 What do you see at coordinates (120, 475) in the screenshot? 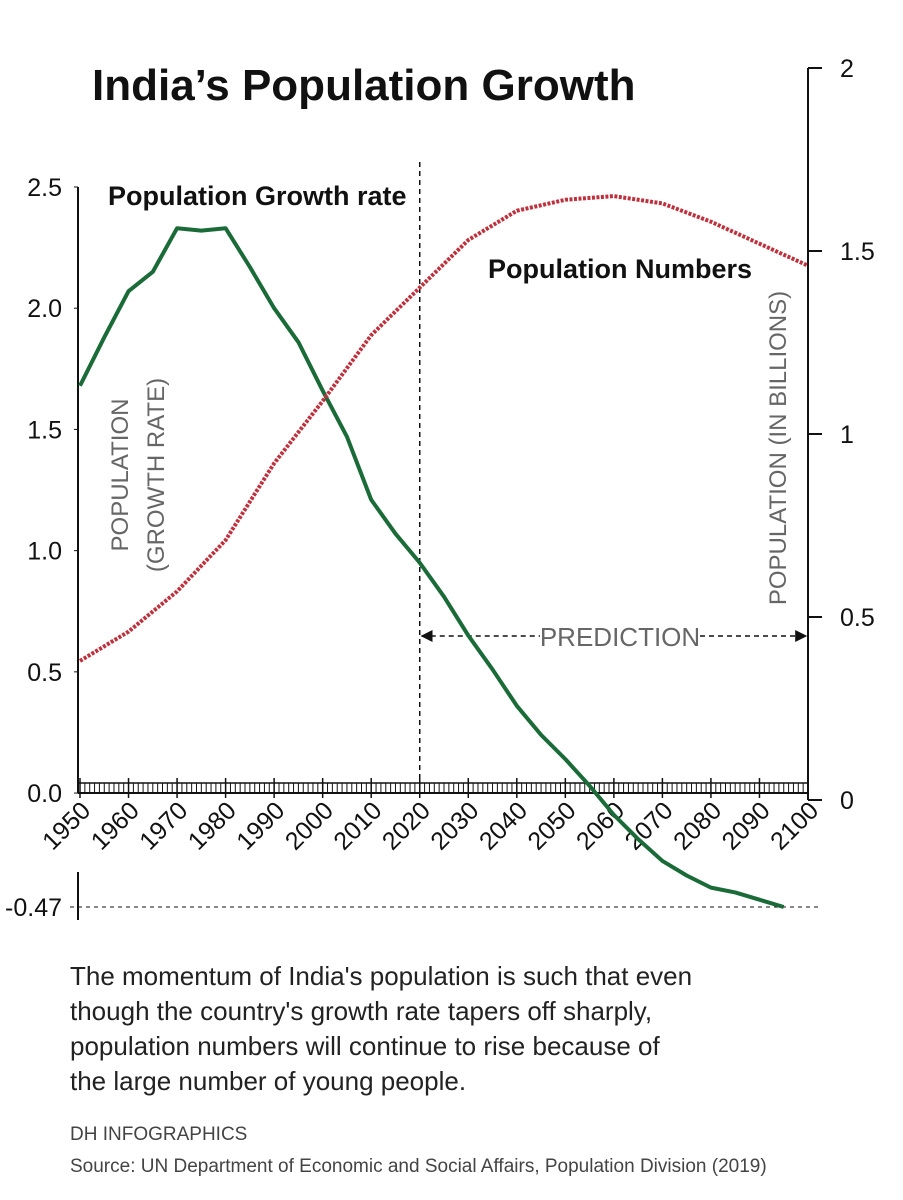
I see `y-axis-label: POPULATION` at bounding box center [120, 475].